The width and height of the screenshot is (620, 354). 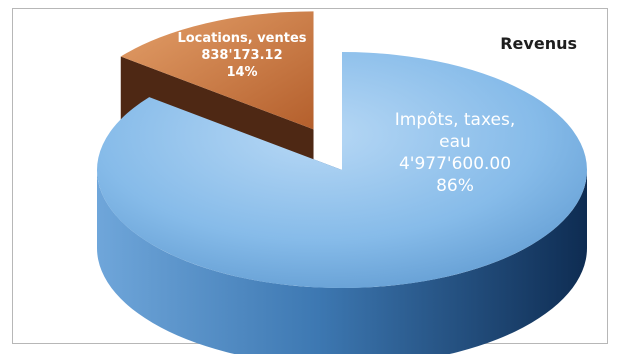 What do you see at coordinates (455, 164) in the screenshot?
I see `slice-value: 4'977'600.00` at bounding box center [455, 164].